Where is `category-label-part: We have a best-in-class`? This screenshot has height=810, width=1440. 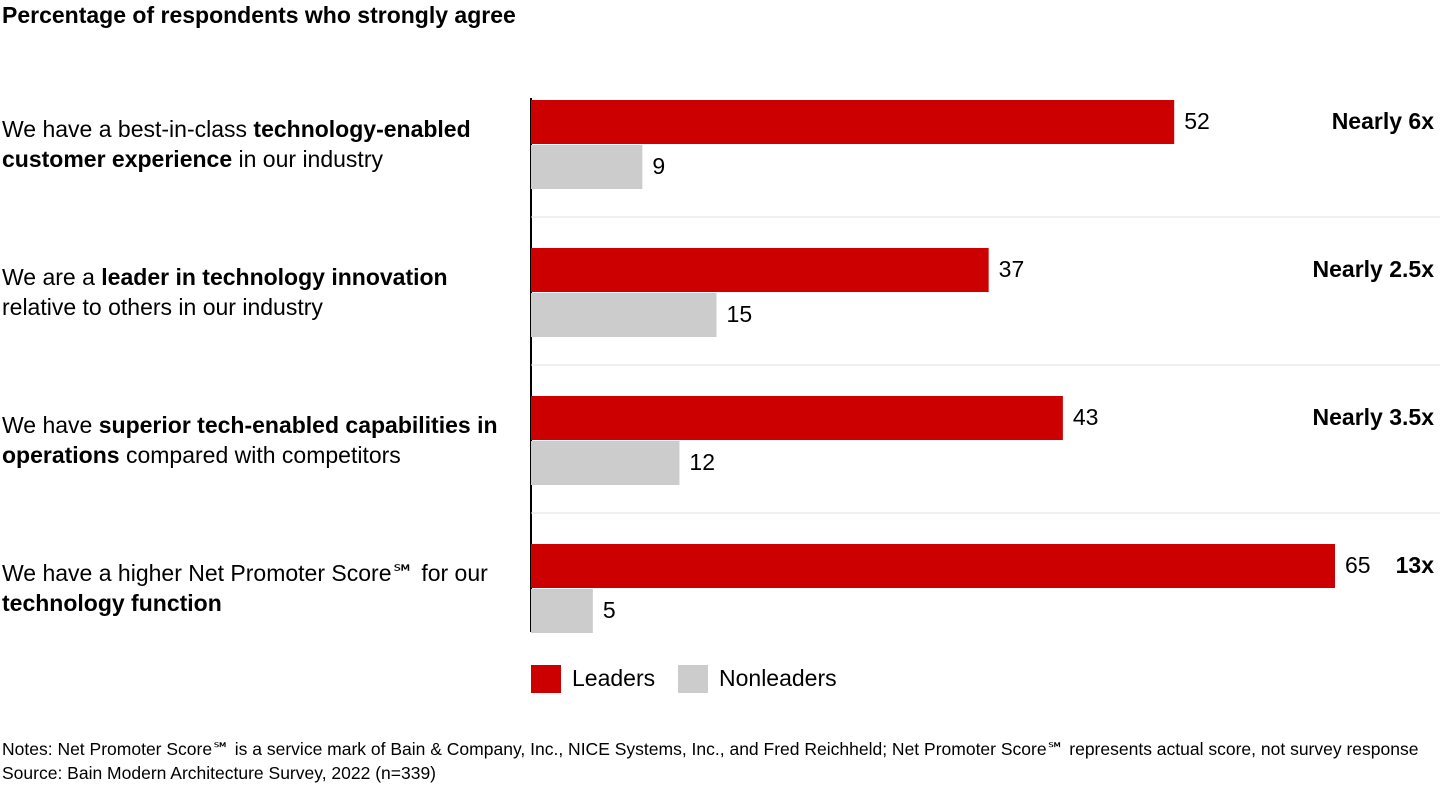
category-label-part: We have a best-in-class is located at coordinates (128, 129).